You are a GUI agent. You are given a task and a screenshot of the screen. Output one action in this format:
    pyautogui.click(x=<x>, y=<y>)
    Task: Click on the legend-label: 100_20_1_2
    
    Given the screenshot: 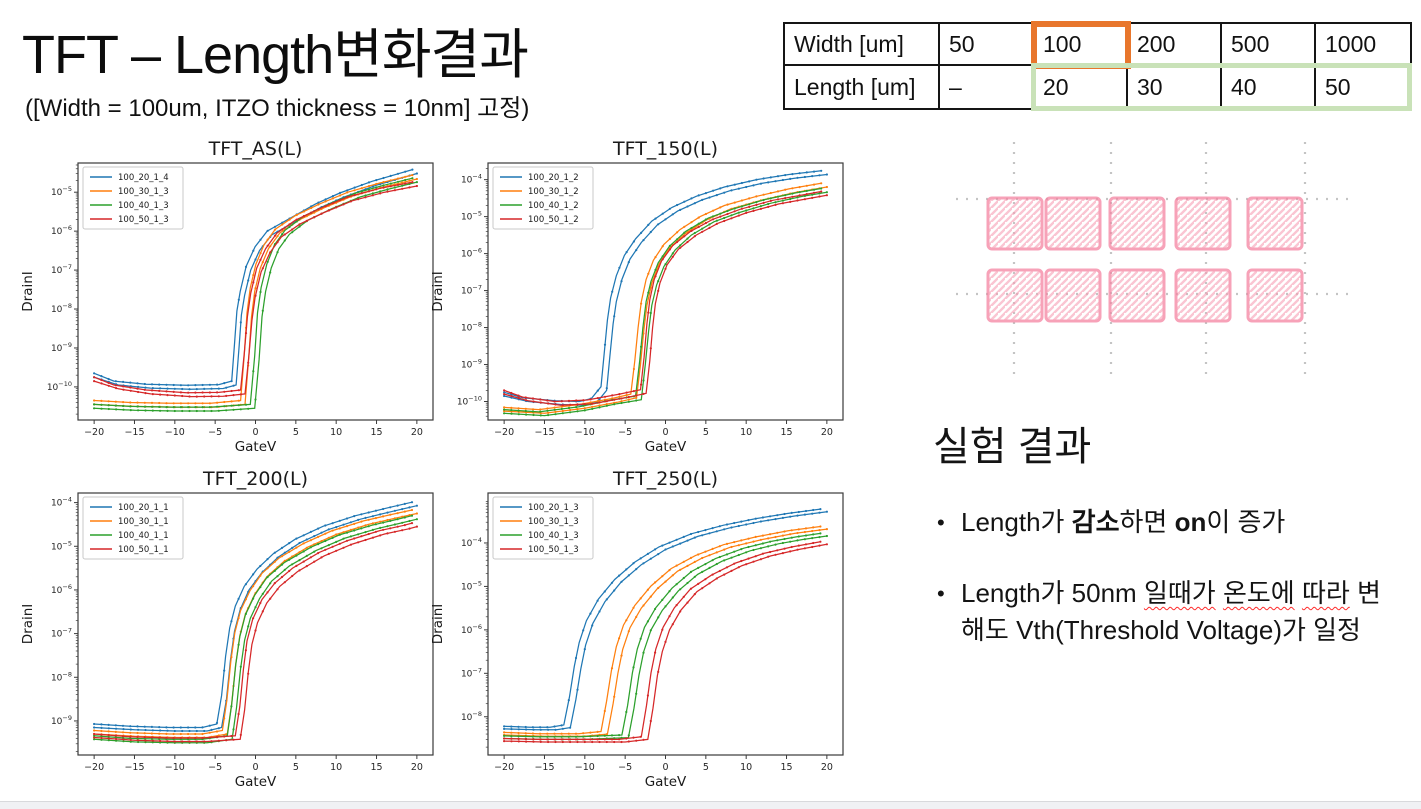 What is the action you would take?
    pyautogui.click(x=553, y=178)
    